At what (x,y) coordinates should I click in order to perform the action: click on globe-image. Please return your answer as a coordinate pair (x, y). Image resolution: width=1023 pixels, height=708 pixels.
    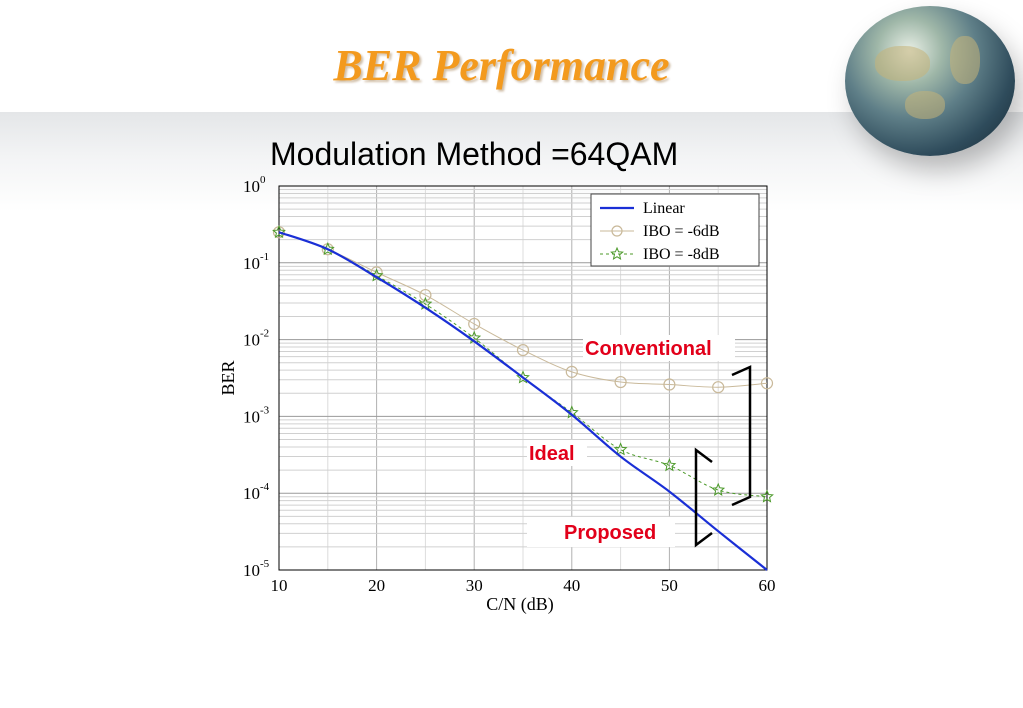
    Looking at the image, I should click on (930, 81).